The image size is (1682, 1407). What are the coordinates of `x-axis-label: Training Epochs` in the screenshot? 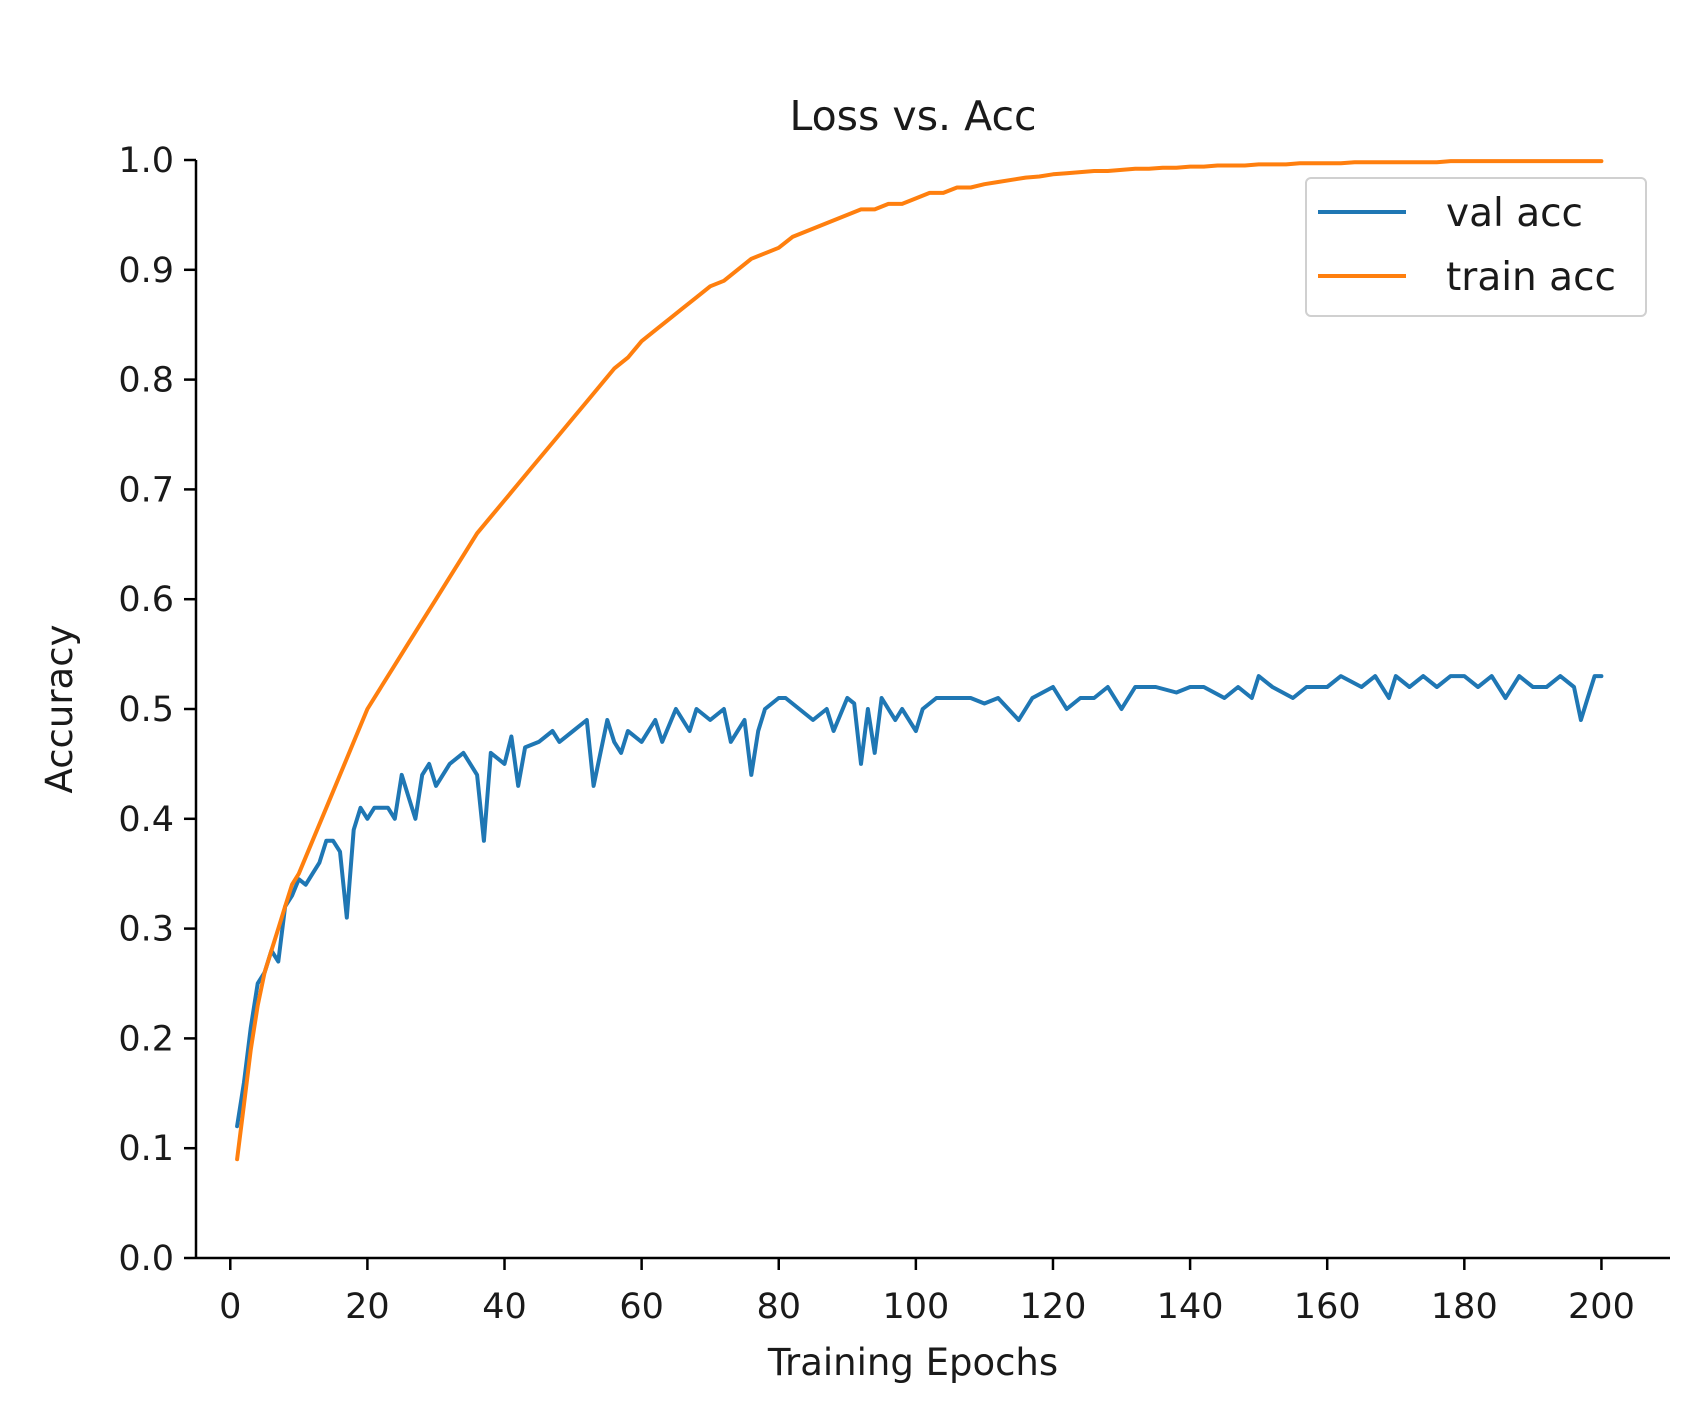 It's located at (912, 1362).